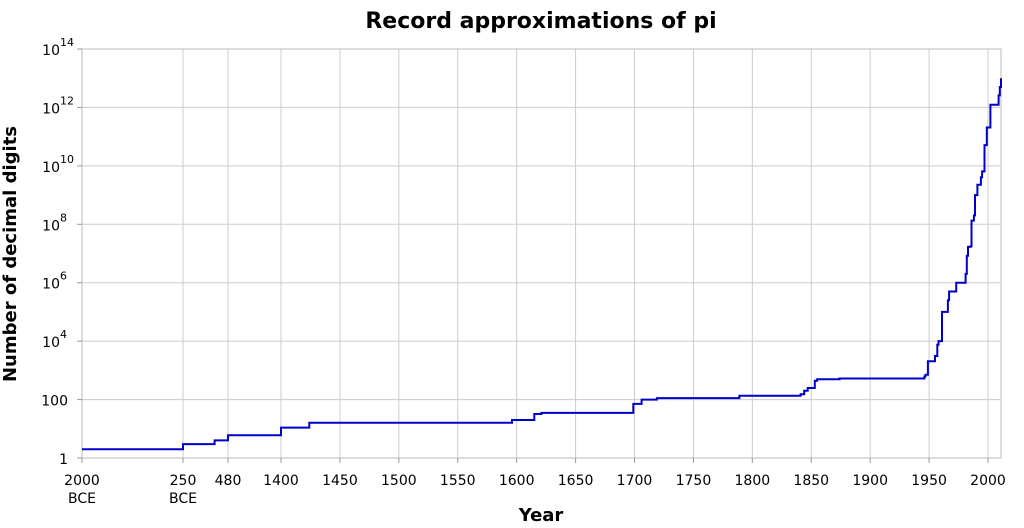  Describe the element at coordinates (67, 100) in the screenshot. I see `y-tick-exponent: 12` at that location.